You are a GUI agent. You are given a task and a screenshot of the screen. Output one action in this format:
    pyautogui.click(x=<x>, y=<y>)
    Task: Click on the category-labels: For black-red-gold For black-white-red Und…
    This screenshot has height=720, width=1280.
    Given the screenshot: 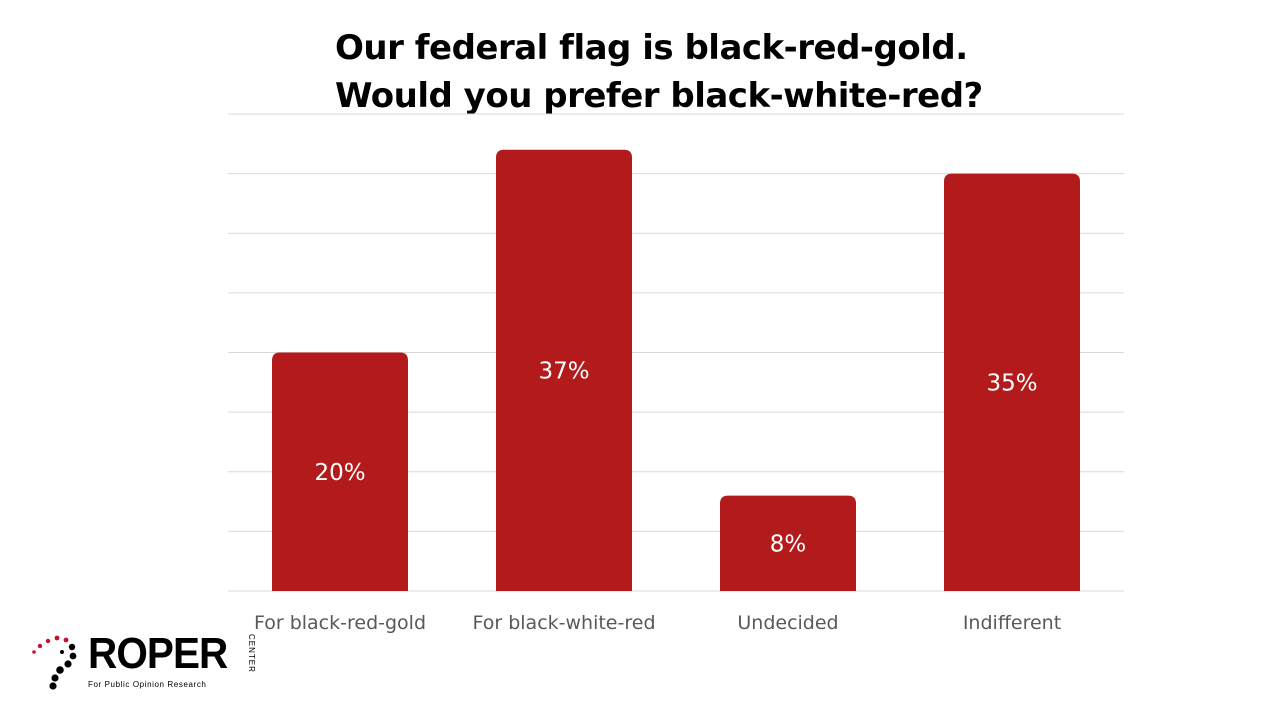 What is the action you would take?
    pyautogui.click(x=657, y=623)
    